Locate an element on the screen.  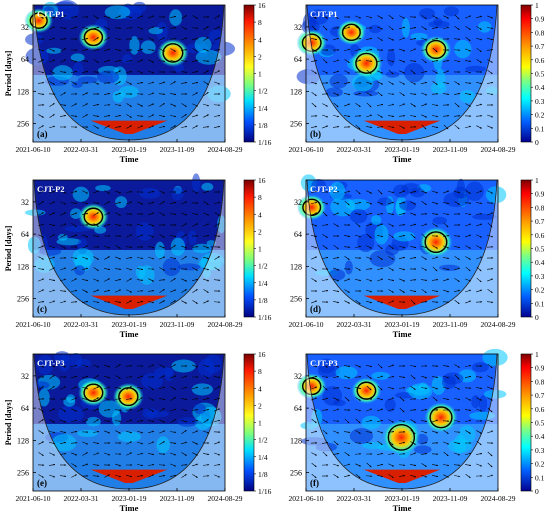
long-period-wedge is located at coordinates (402, 302).